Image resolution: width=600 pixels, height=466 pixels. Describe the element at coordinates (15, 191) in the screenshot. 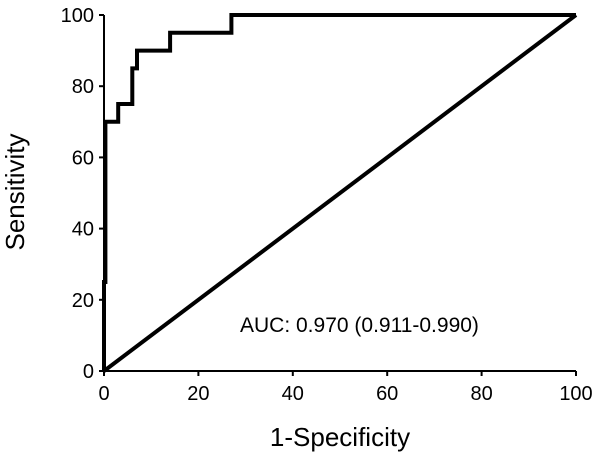

I see `y-axis-title: Sensitivity` at that location.